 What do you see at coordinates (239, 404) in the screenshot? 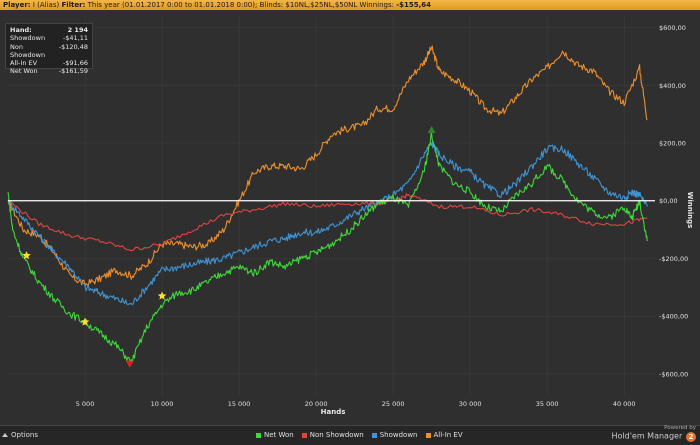
I see `x-tick-label: 15 000` at bounding box center [239, 404].